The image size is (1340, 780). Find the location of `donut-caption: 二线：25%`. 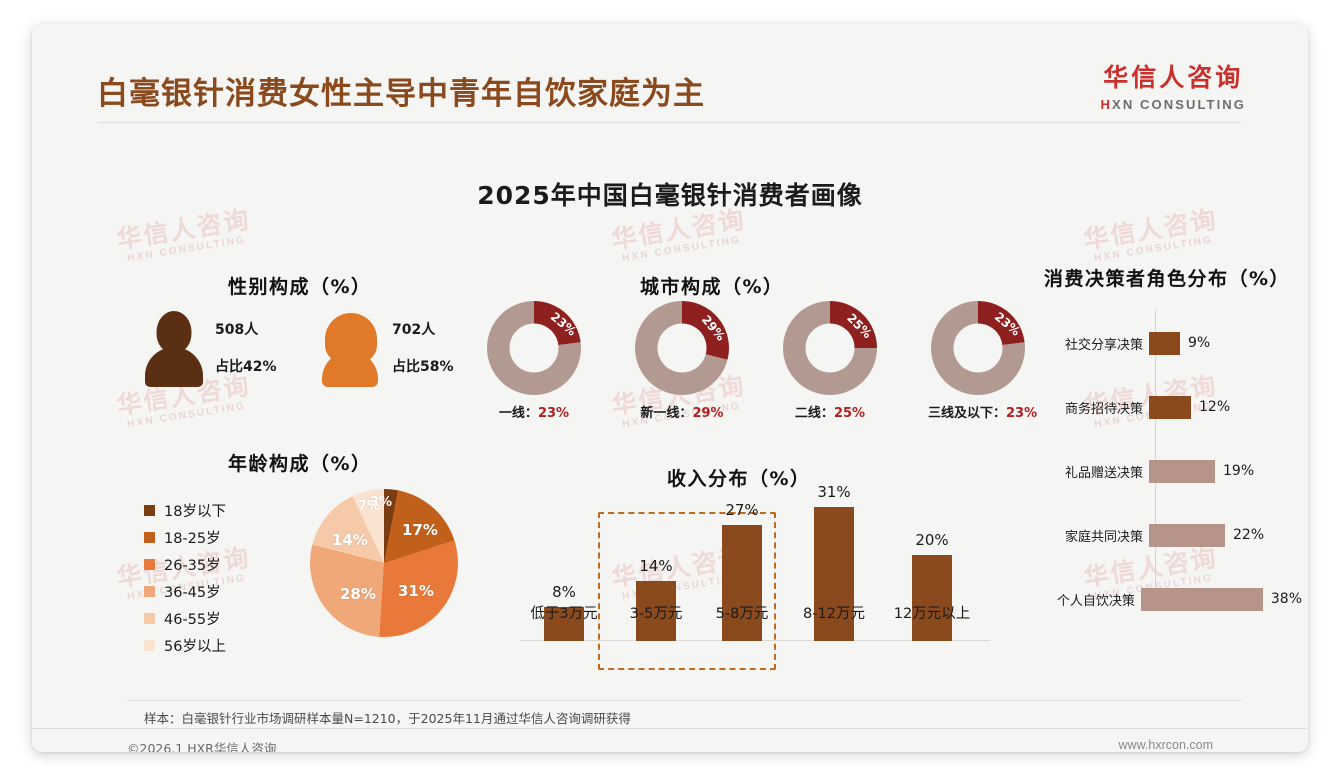

donut-caption: 二线：25% is located at coordinates (830, 413).